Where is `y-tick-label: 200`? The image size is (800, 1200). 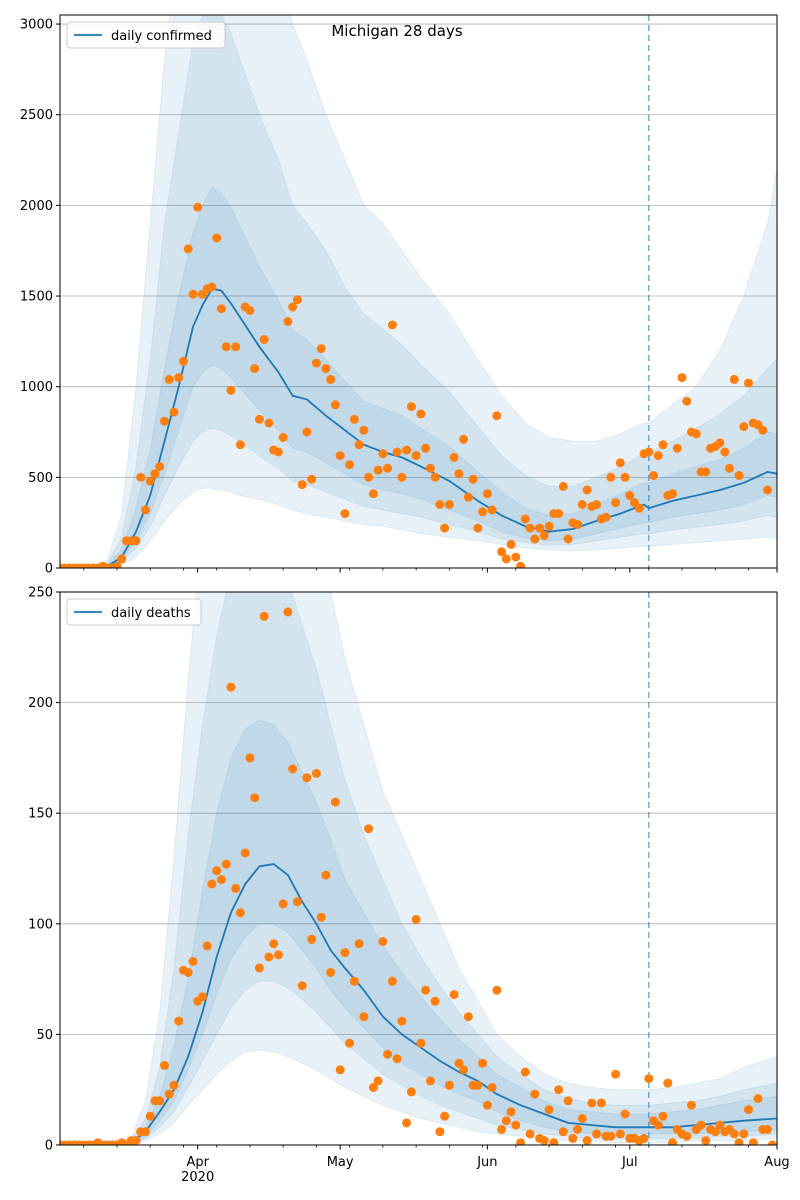 y-tick-label: 200 is located at coordinates (40, 703).